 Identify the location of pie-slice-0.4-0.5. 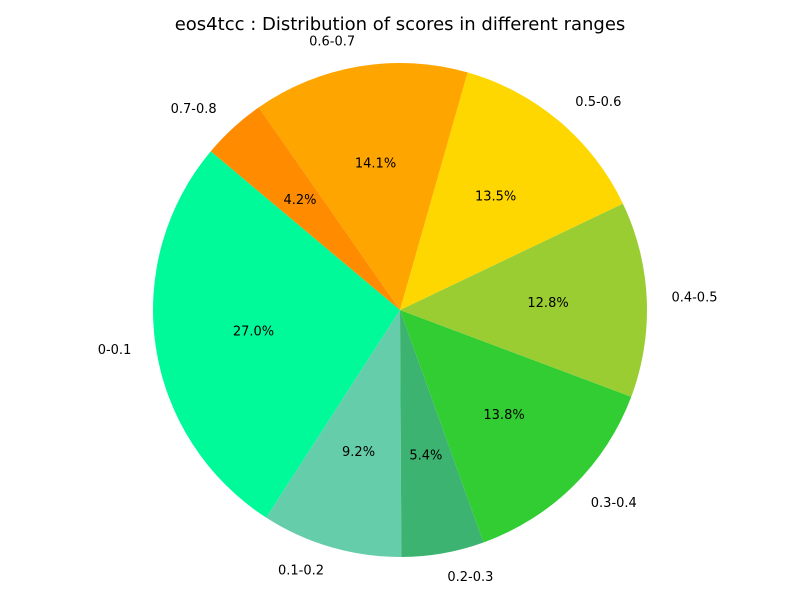
(523, 300).